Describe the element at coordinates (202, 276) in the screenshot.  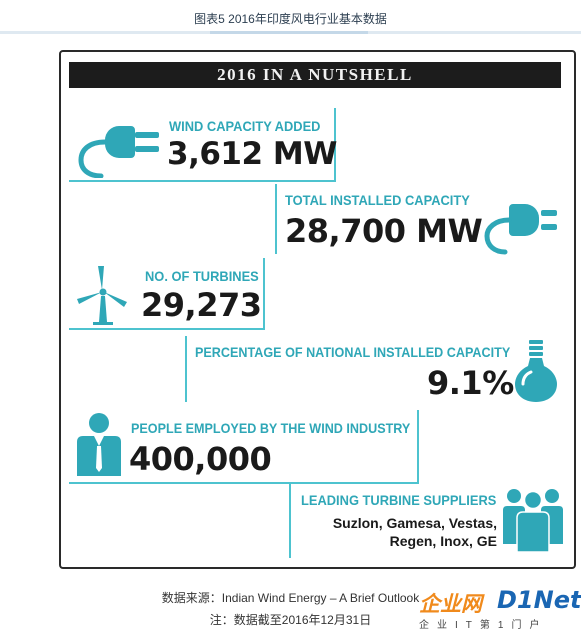
I see `turbines-label: NO. OF TURBINES` at that location.